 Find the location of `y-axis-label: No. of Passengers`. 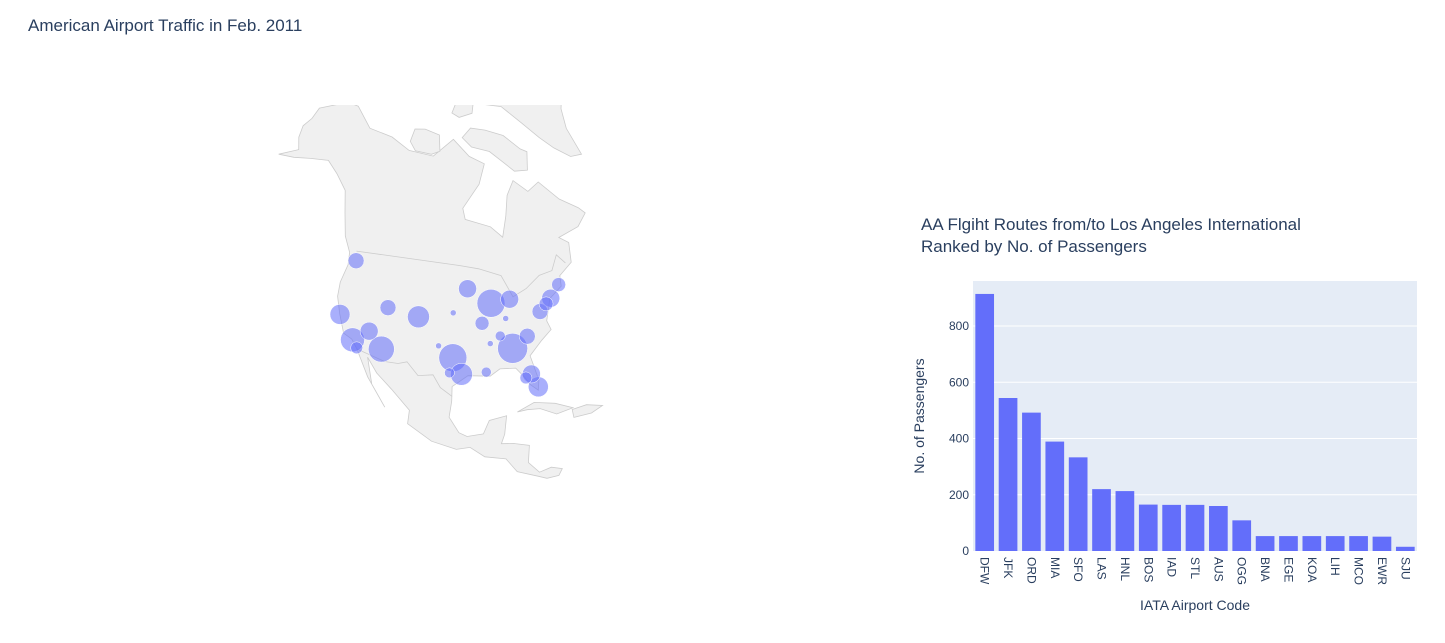

y-axis-label: No. of Passengers is located at coordinates (919, 415).